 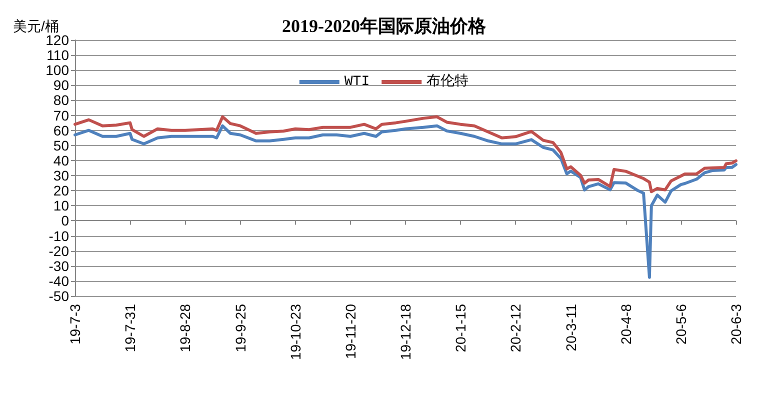 I want to click on legend-label: 布伦特, so click(x=447, y=81).